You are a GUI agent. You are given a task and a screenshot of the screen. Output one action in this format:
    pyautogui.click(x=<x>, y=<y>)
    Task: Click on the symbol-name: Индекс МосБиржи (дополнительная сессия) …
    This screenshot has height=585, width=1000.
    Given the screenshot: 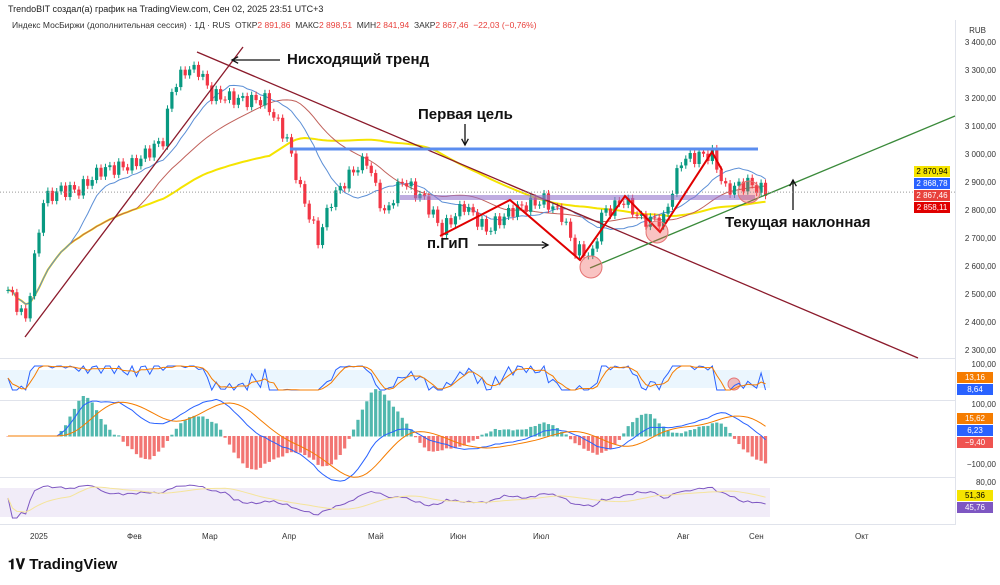 What is the action you would take?
    pyautogui.click(x=121, y=25)
    